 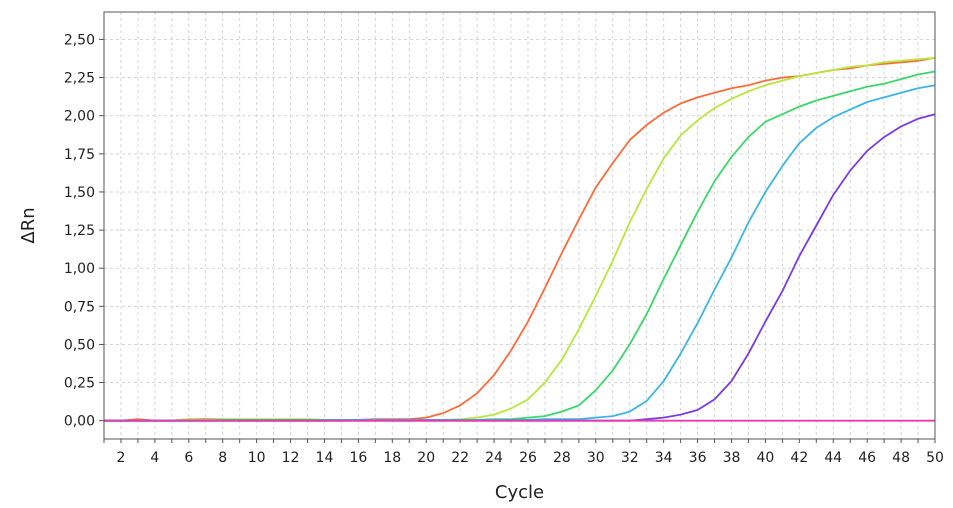 What do you see at coordinates (257, 458) in the screenshot?
I see `x-tick-label: 10` at bounding box center [257, 458].